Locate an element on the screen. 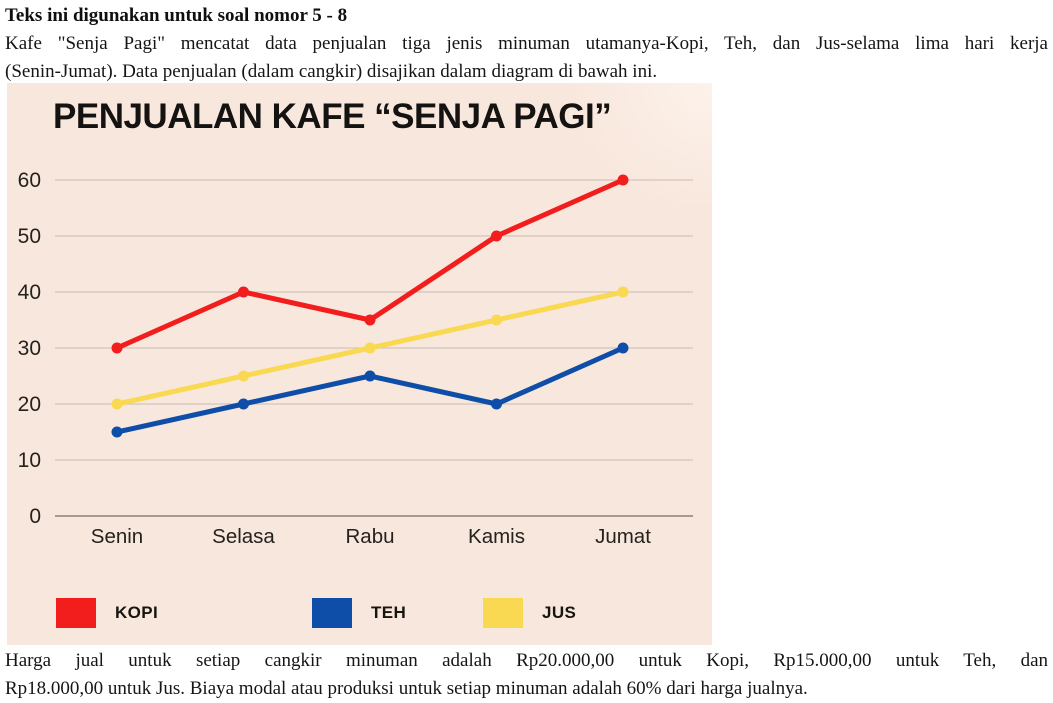 The height and width of the screenshot is (703, 1053). x-tick-label: Jumat is located at coordinates (623, 536).